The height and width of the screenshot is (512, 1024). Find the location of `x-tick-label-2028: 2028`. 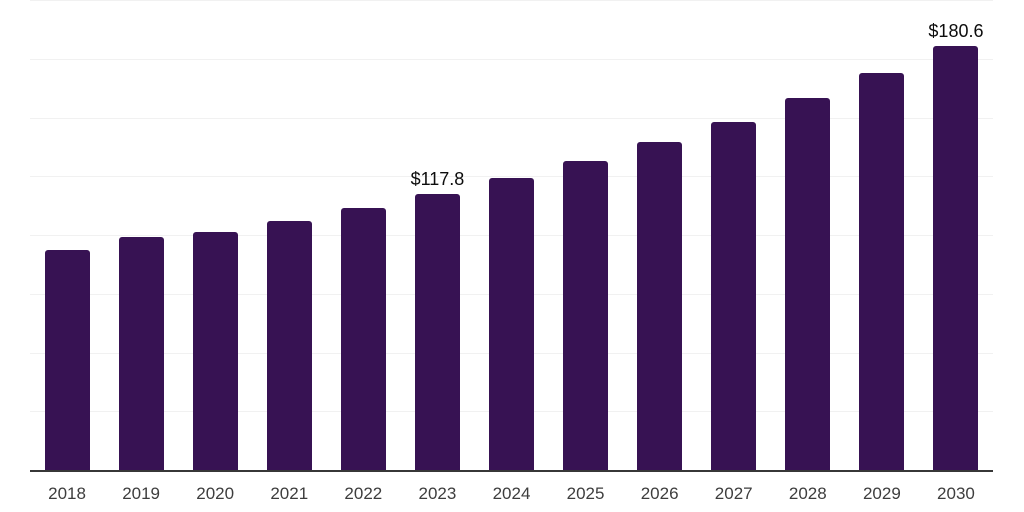

x-tick-label-2028: 2028 is located at coordinates (807, 493).